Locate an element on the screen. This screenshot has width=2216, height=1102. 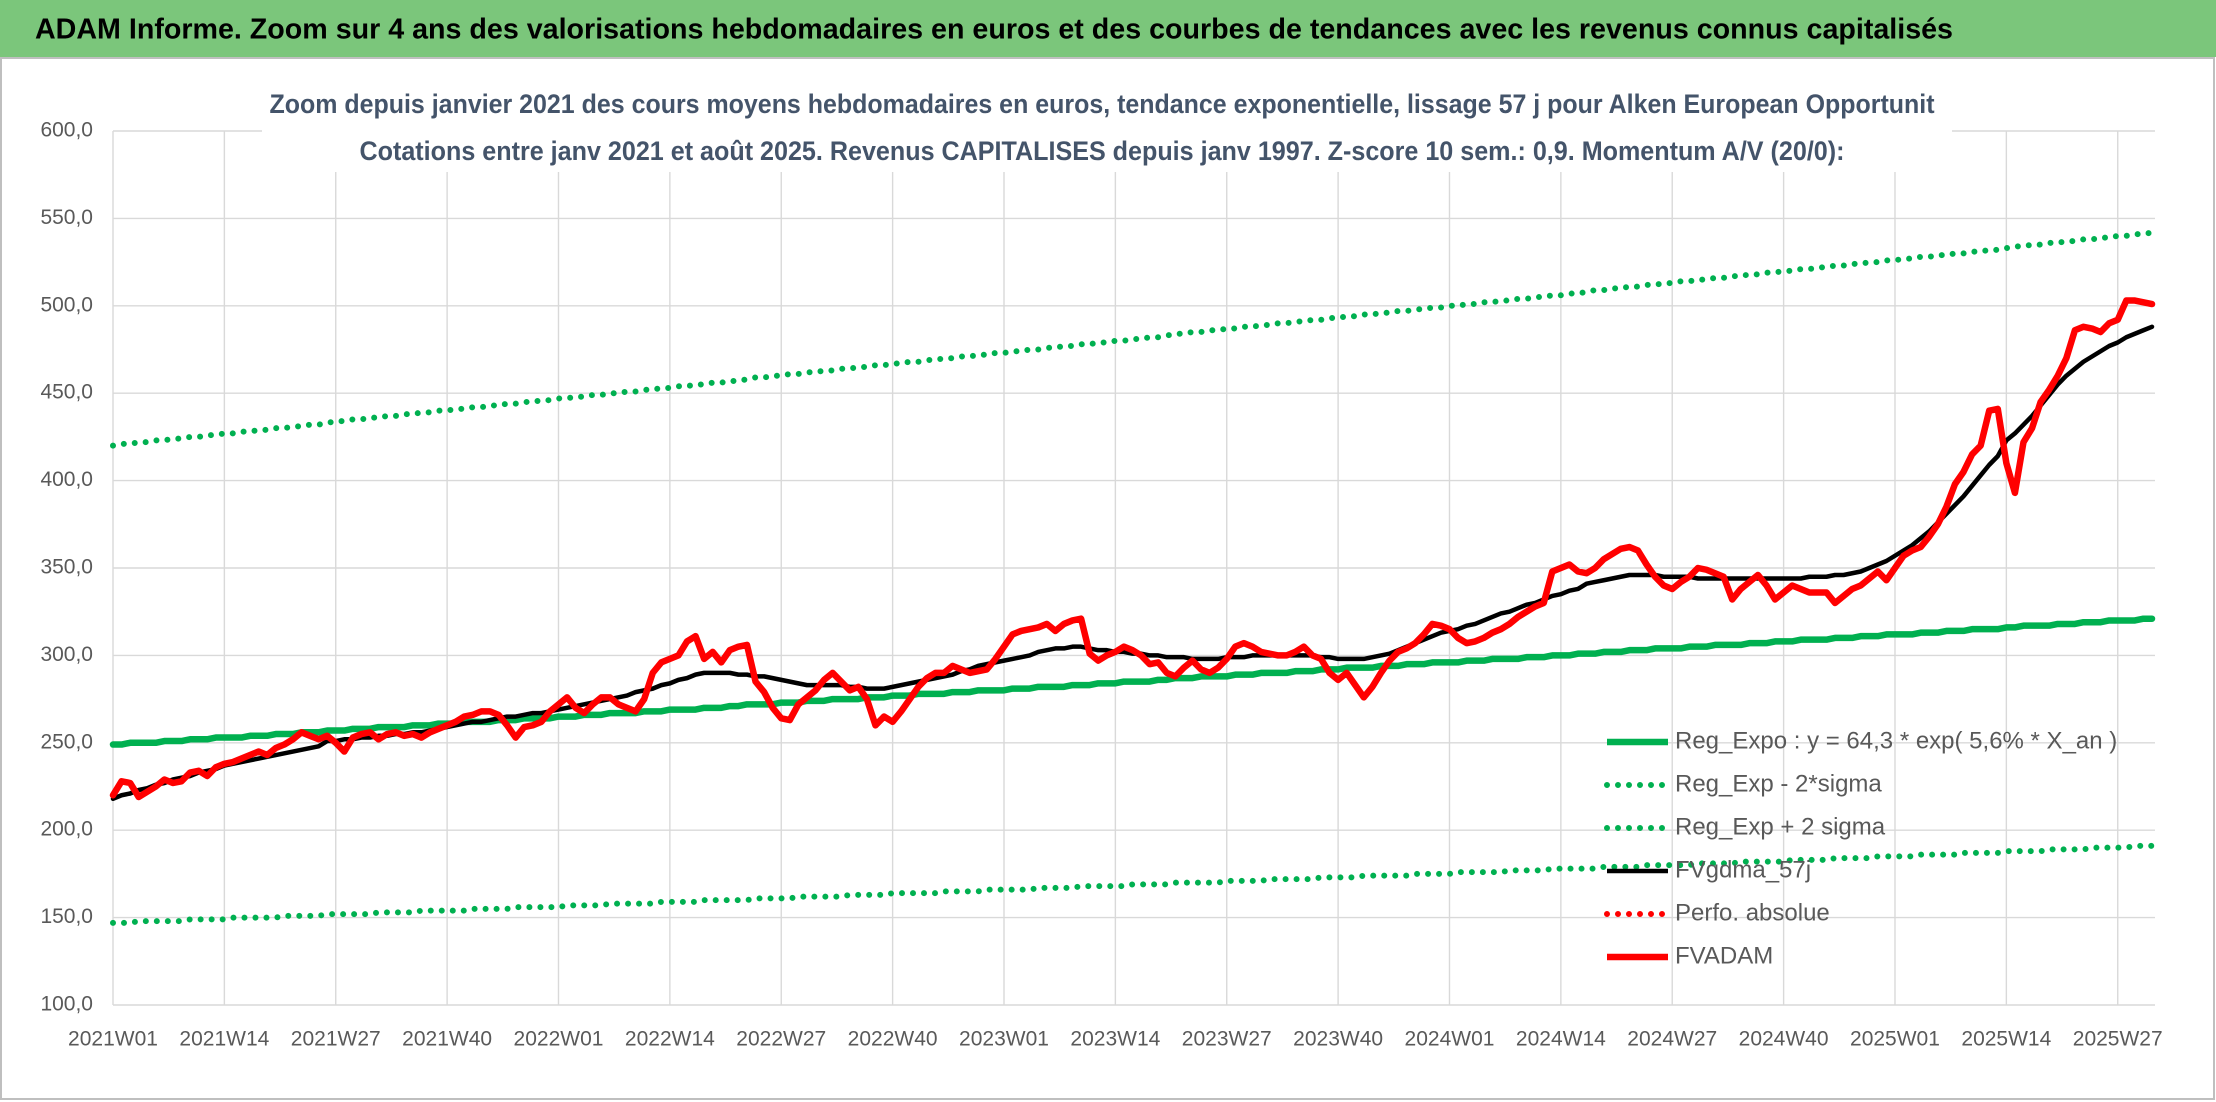
y-tick-label: 450,0 is located at coordinates (66, 392).